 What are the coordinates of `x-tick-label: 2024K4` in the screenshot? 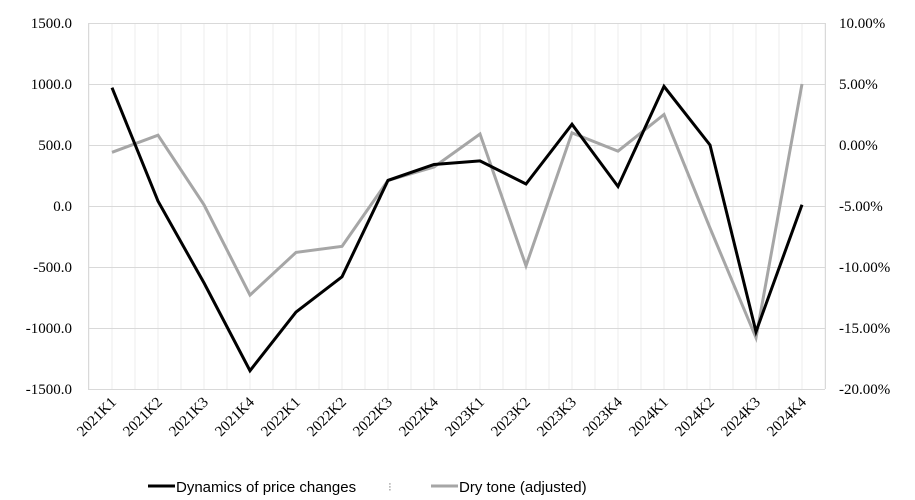 It's located at (787, 417).